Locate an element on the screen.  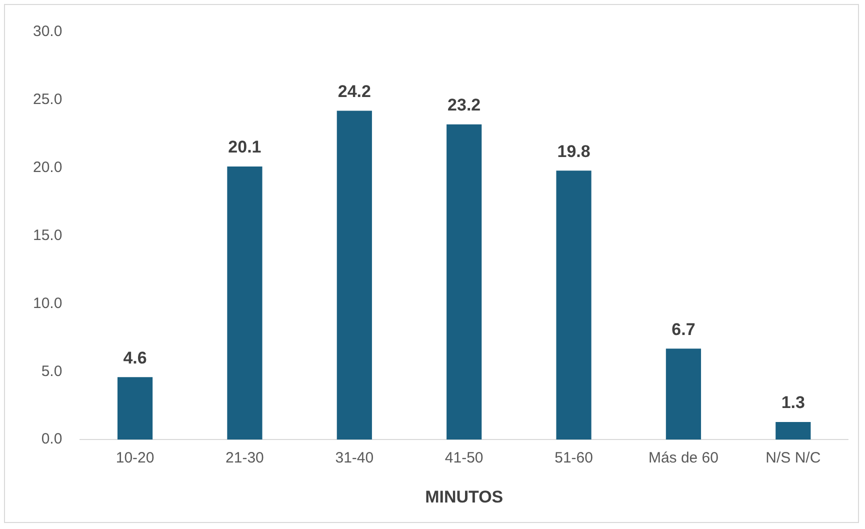
data-label: 4.6 is located at coordinates (135, 358).